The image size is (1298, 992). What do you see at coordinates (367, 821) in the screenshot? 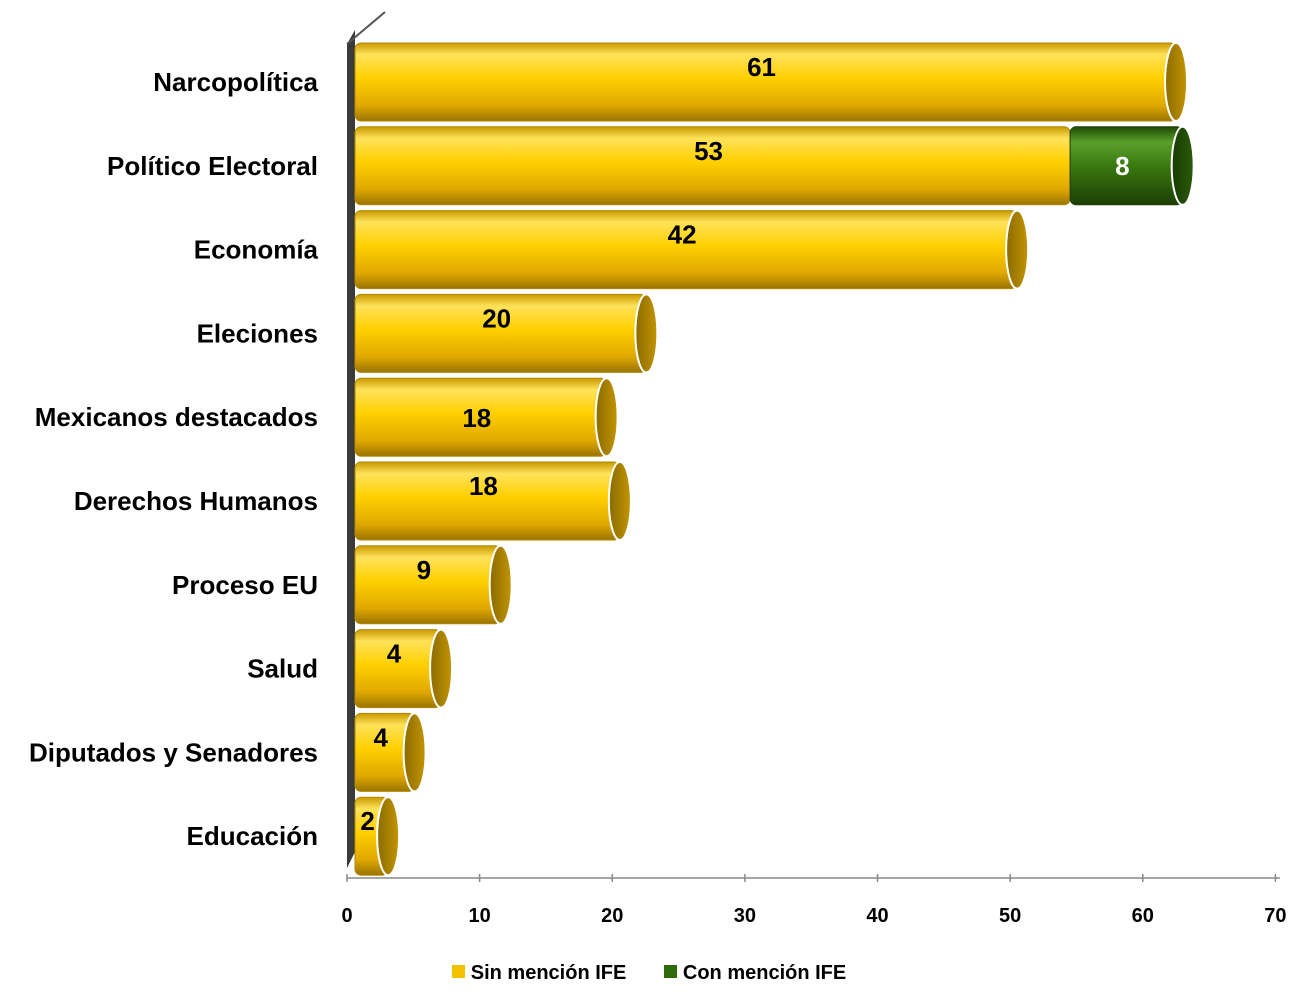
I see `data-label-sin-mencion: 2` at bounding box center [367, 821].